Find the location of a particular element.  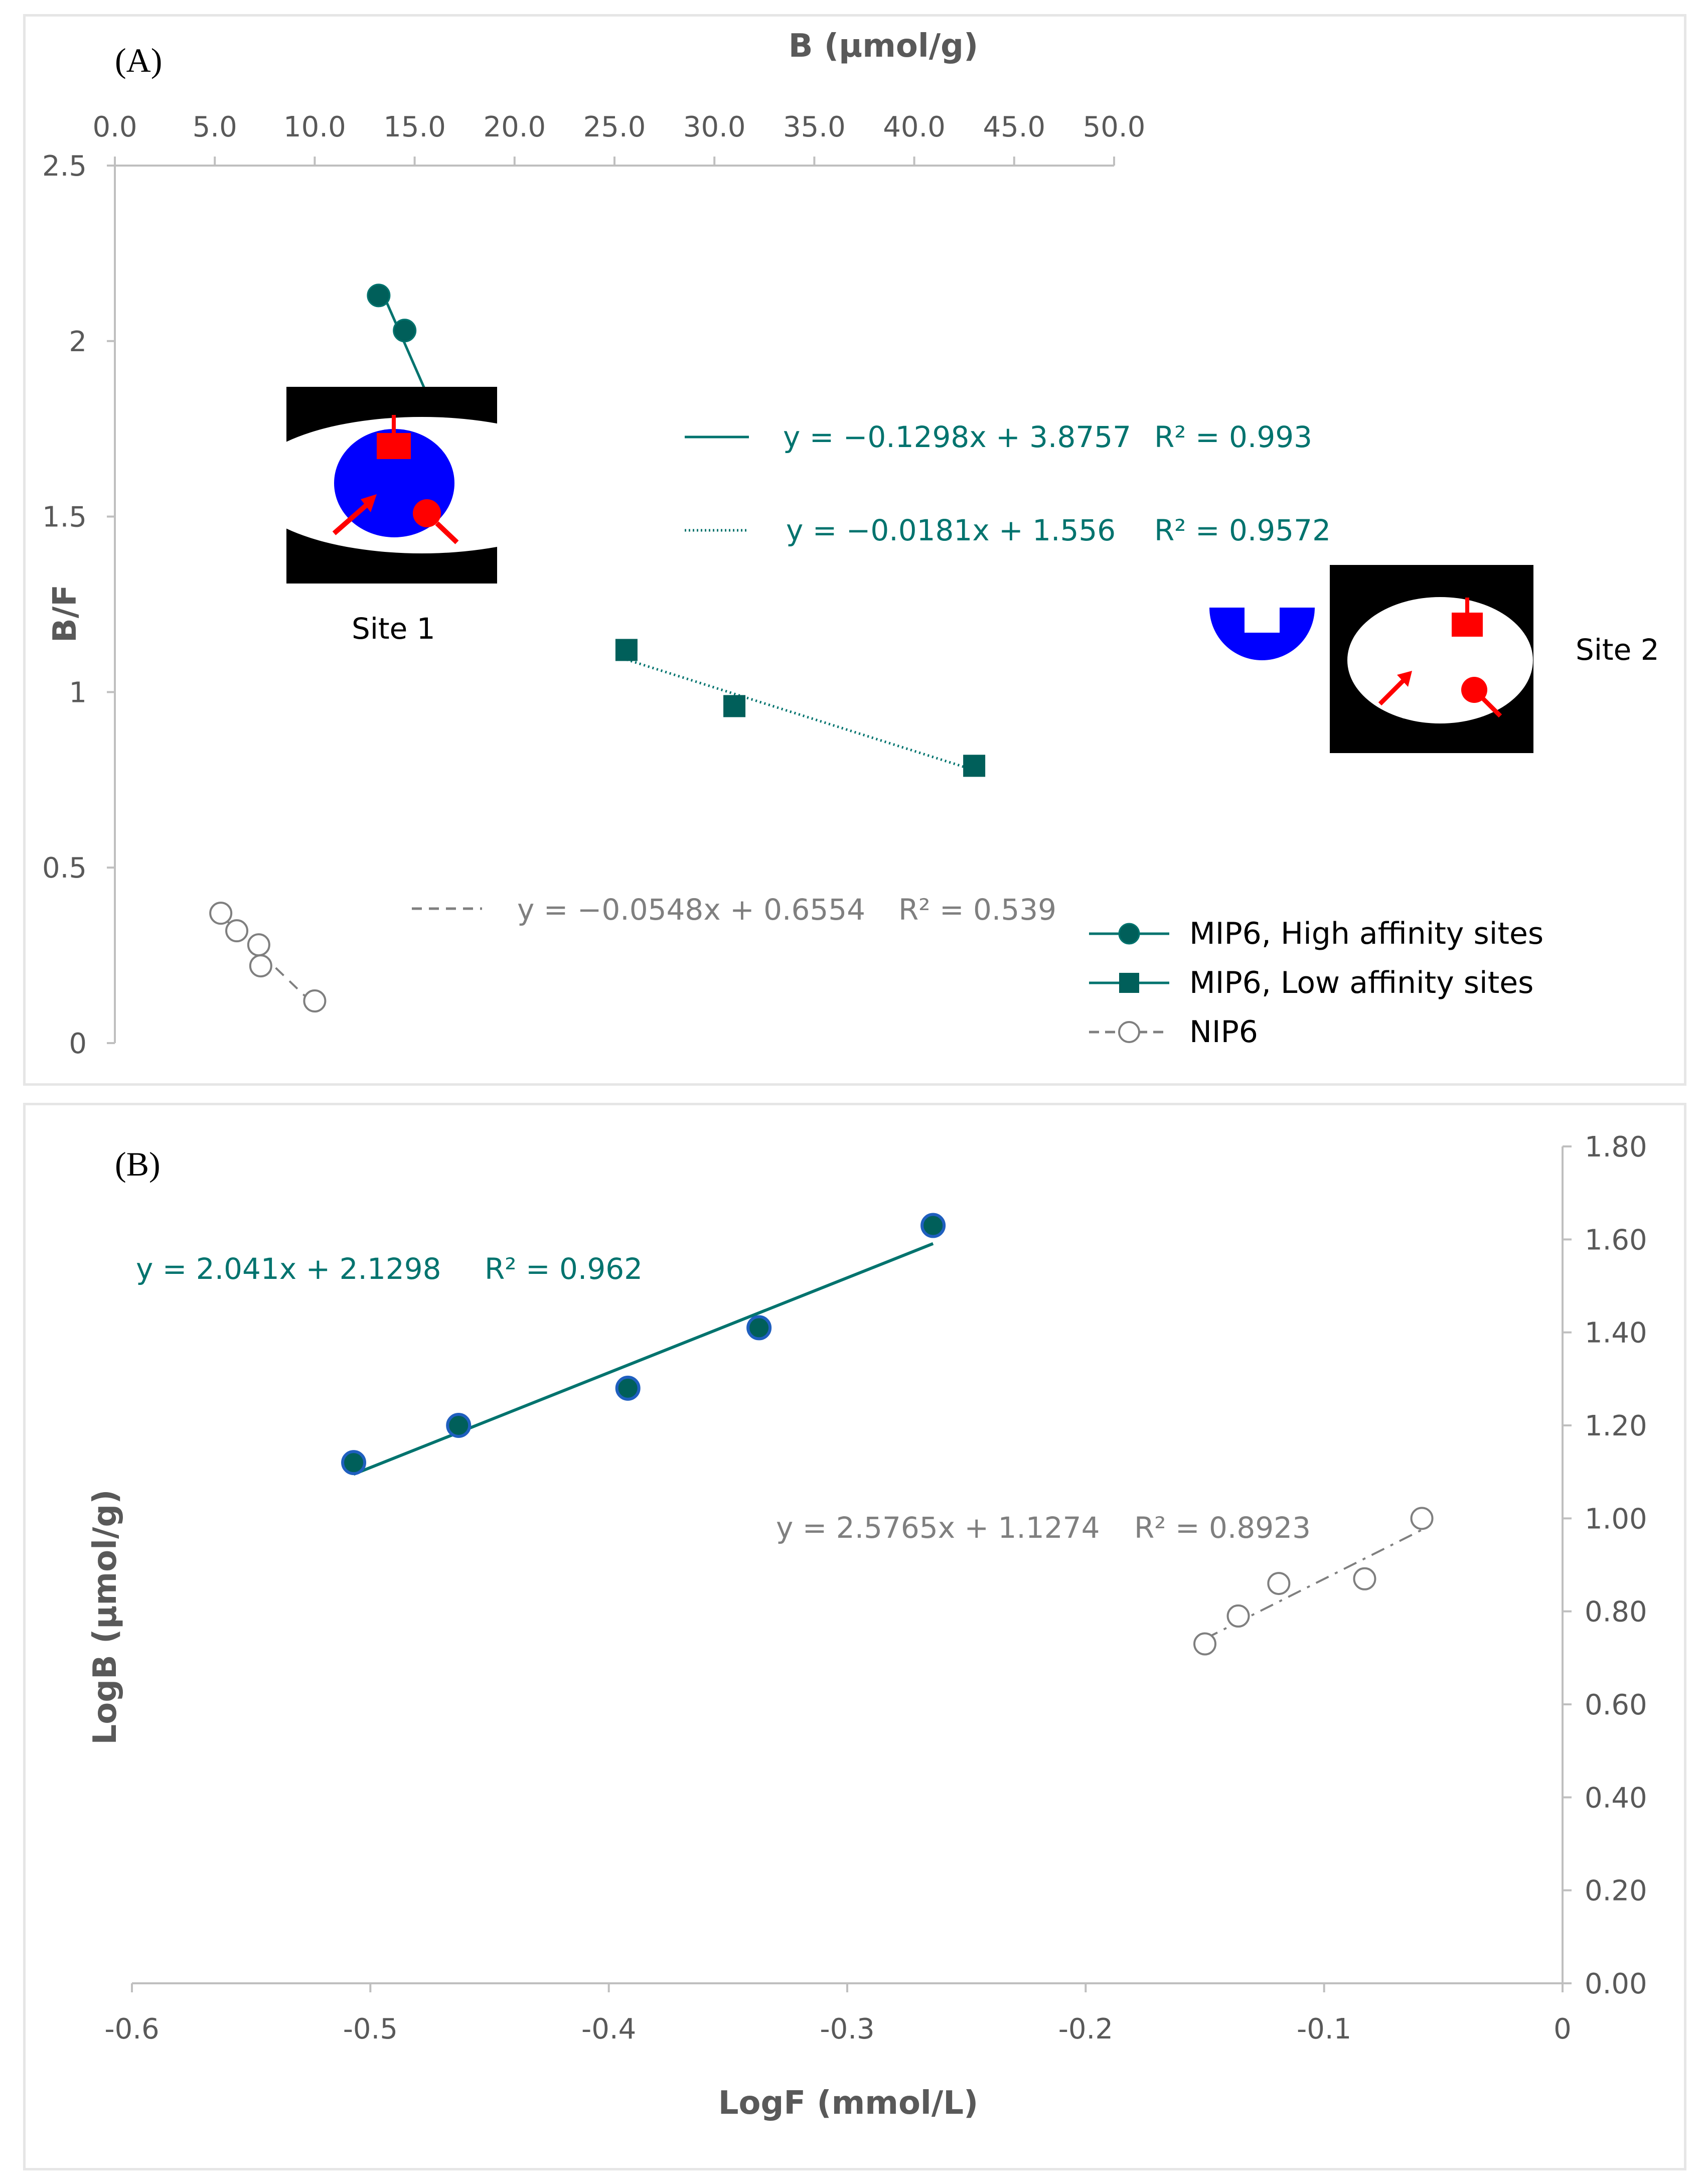

y-tick-label-b: 1.20 is located at coordinates (1616, 1426).